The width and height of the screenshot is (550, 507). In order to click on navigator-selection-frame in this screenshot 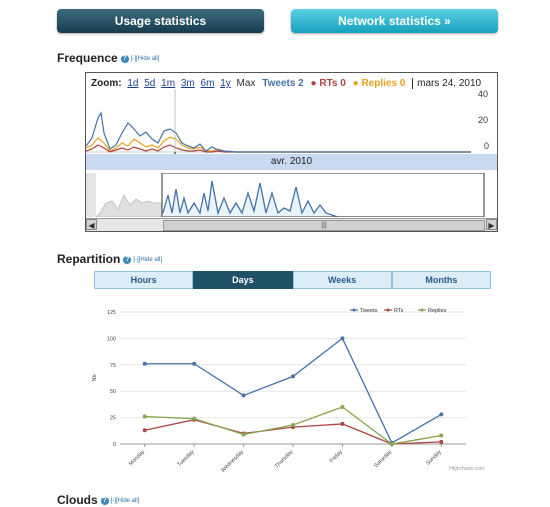, I will do `click(323, 195)`.